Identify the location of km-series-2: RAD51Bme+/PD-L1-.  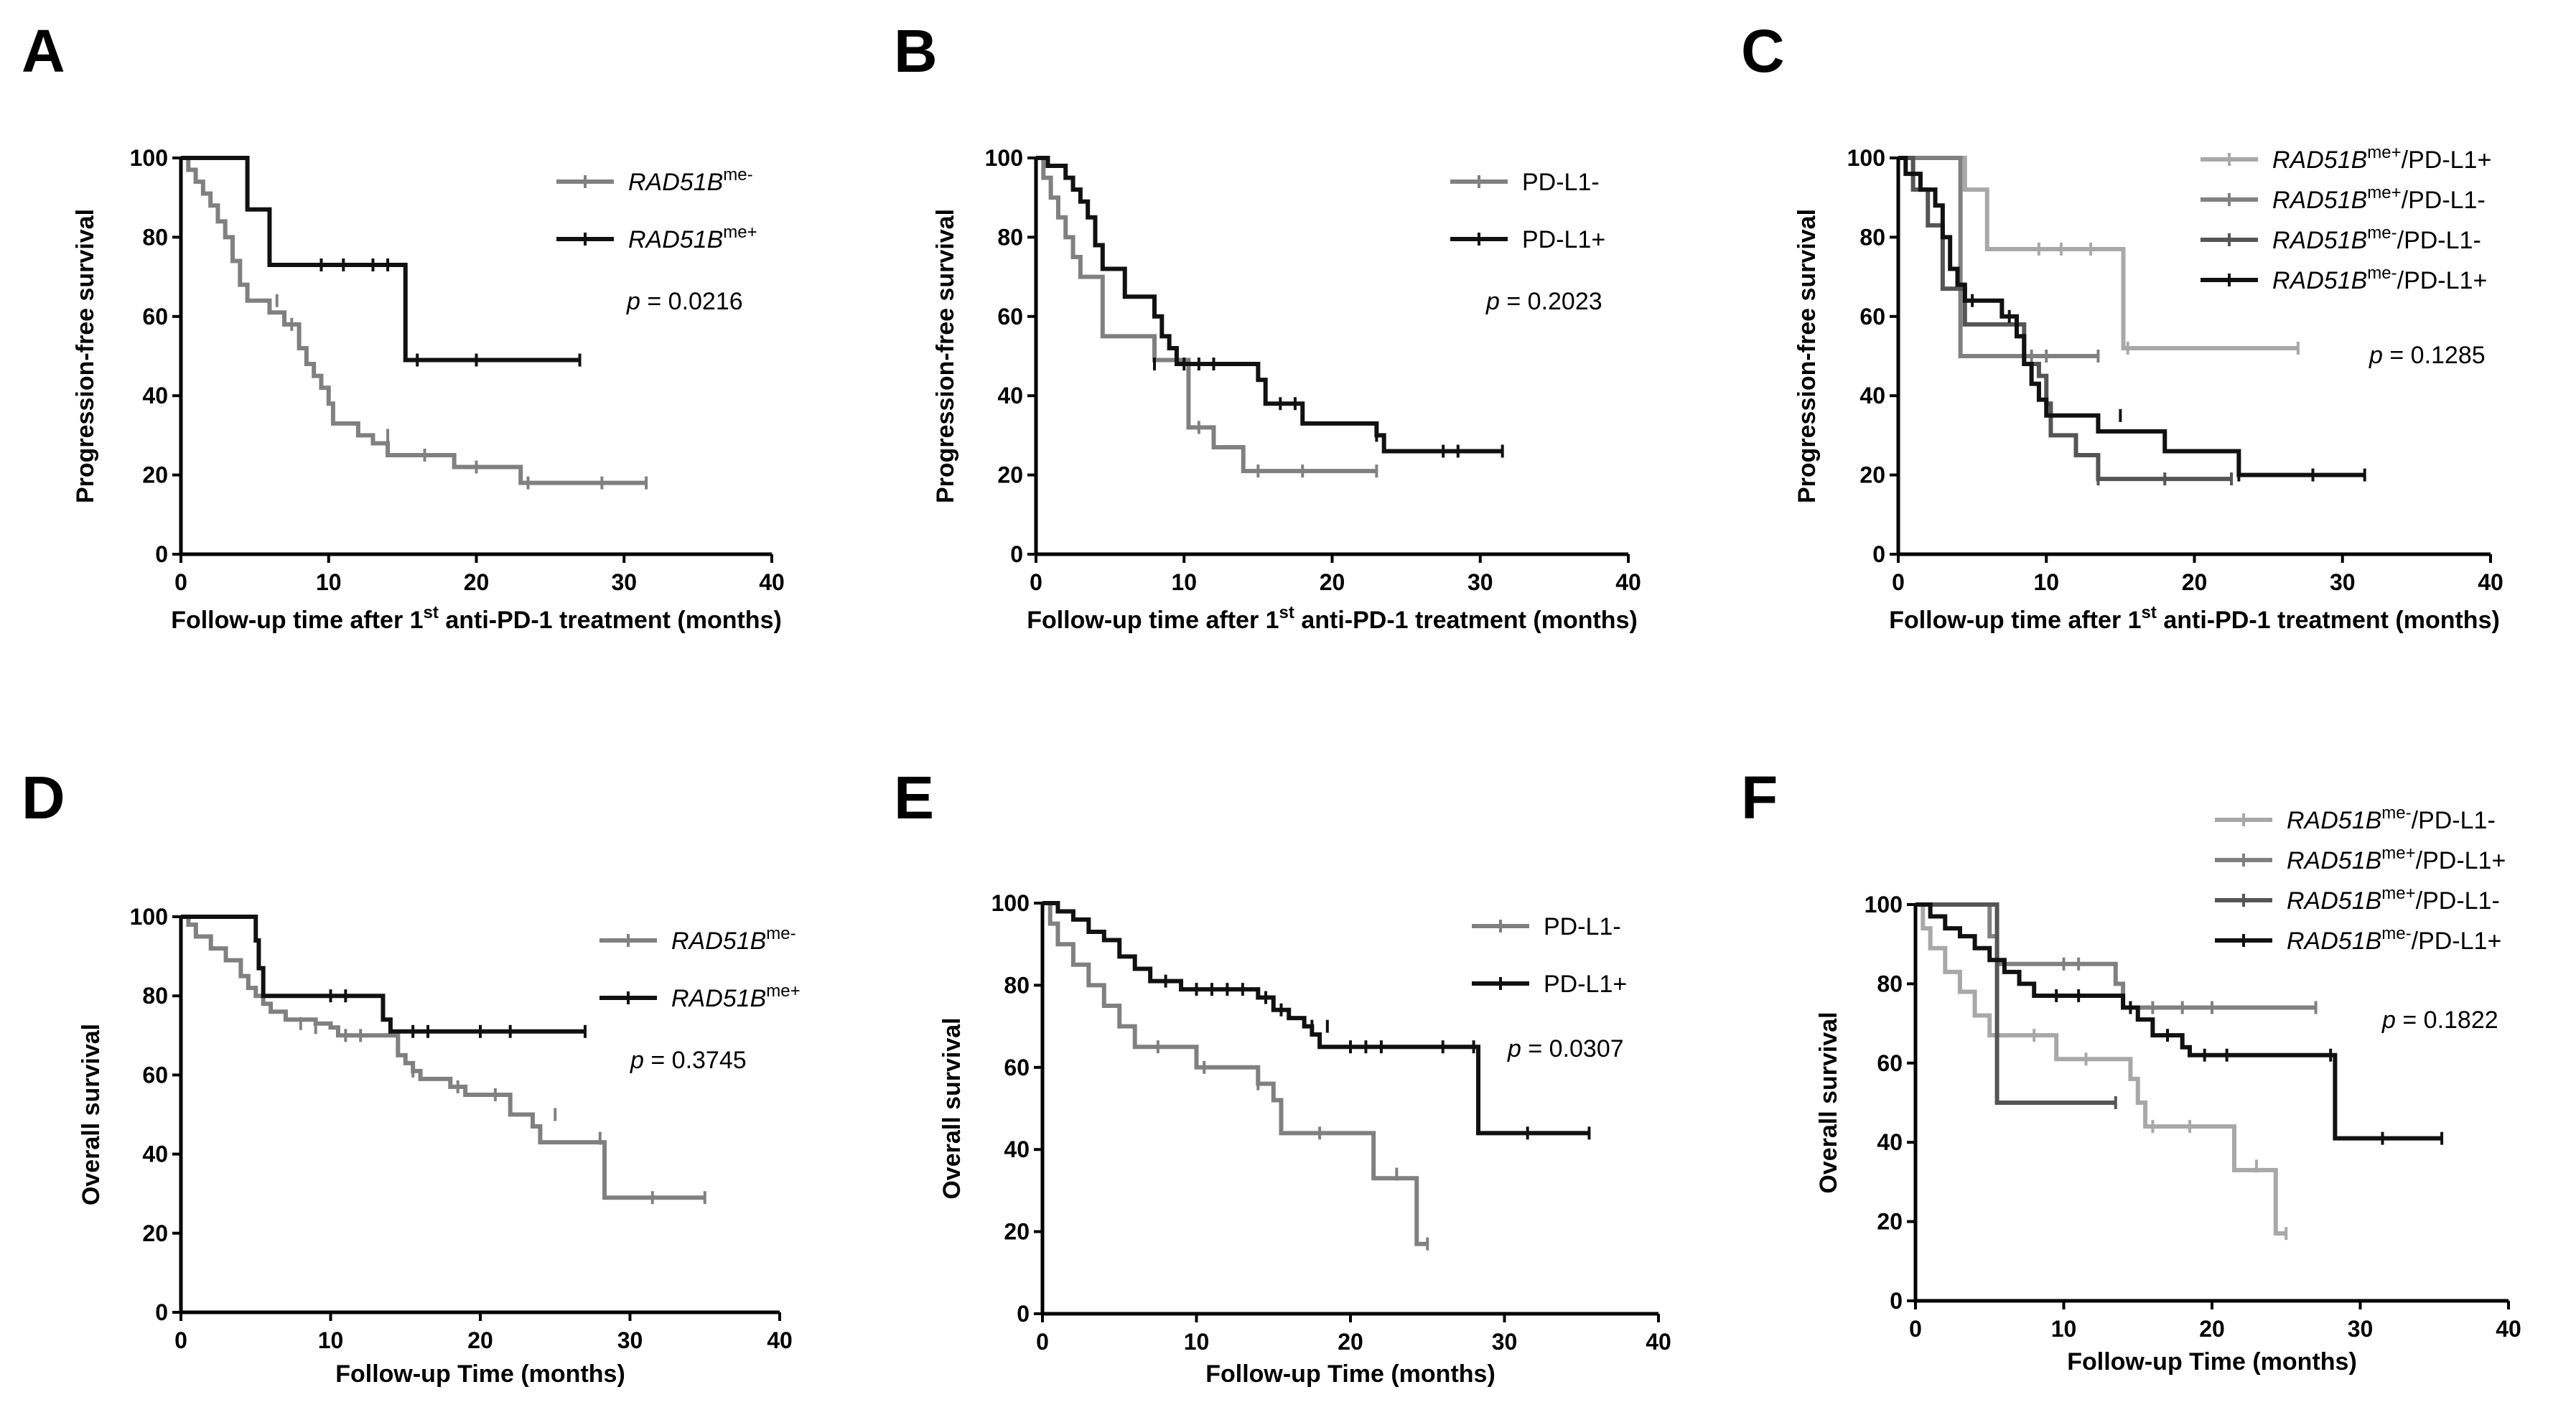
(2192, 259).